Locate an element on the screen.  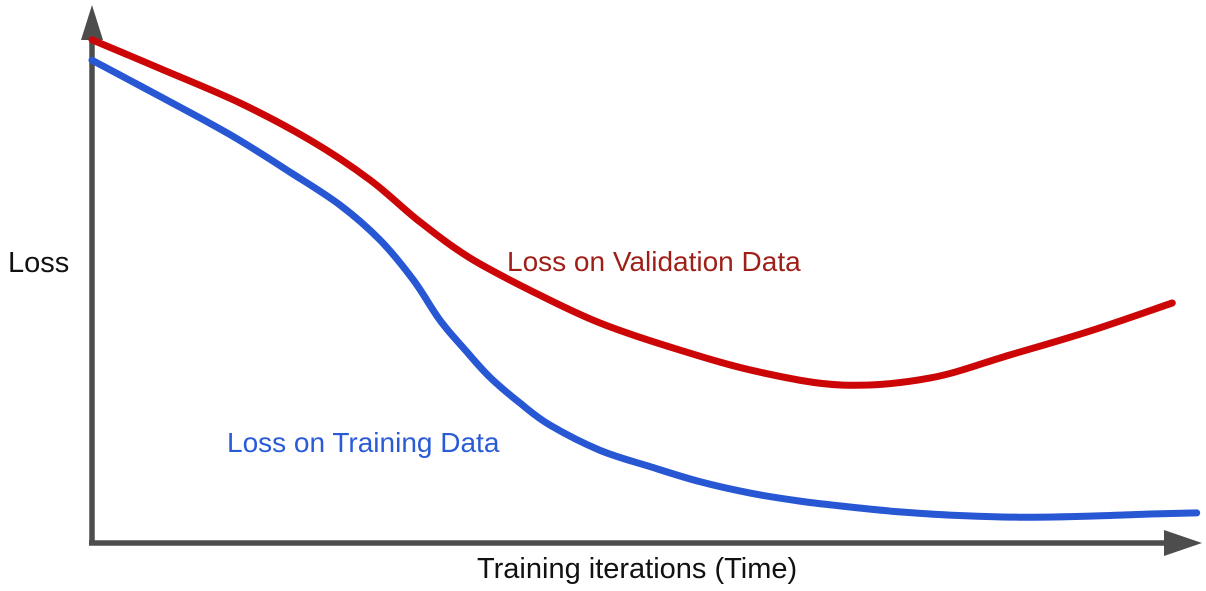
x-axis-arrow-icon is located at coordinates (1183, 543).